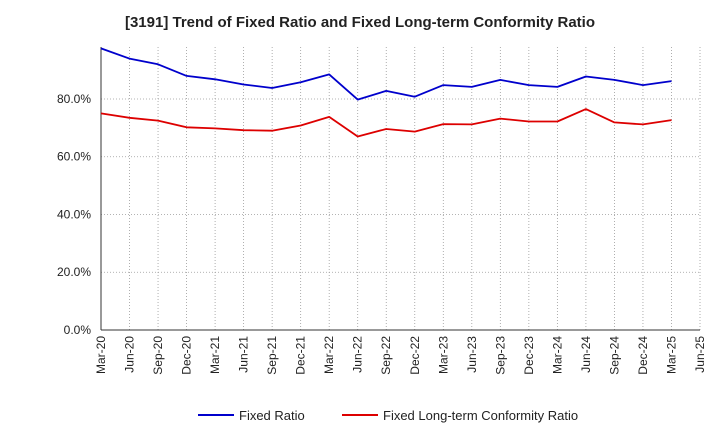 The width and height of the screenshot is (720, 440). Describe the element at coordinates (301, 355) in the screenshot. I see `x-tick-label: Dec-21` at that location.